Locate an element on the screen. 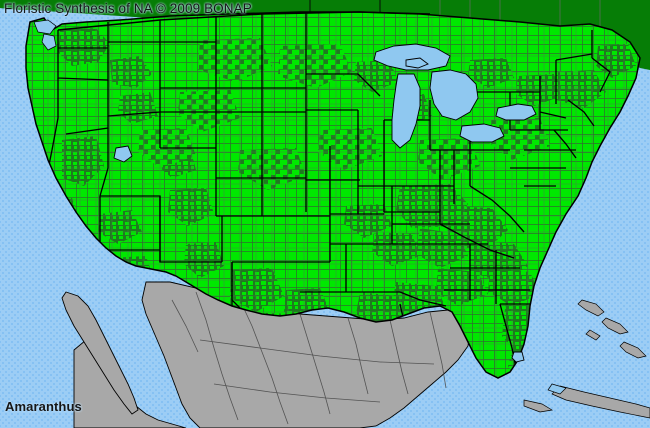  taxon-name-label: Amaranthus is located at coordinates (43, 406).